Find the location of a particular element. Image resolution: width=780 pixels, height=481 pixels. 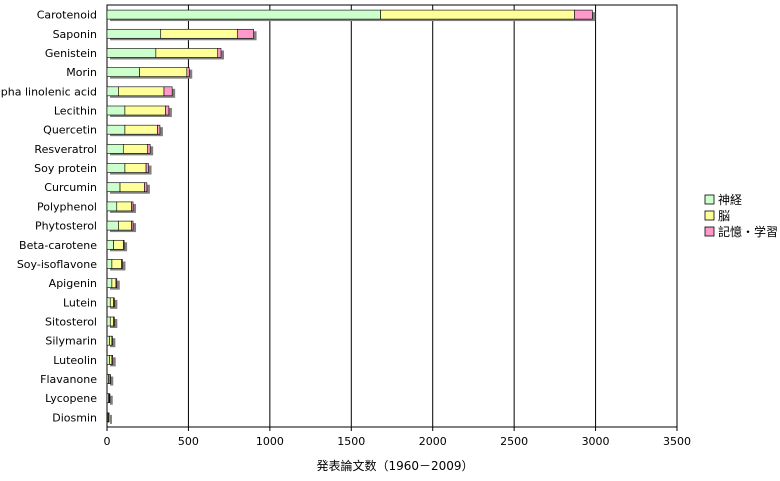

category-label: Genistein is located at coordinates (71, 53).